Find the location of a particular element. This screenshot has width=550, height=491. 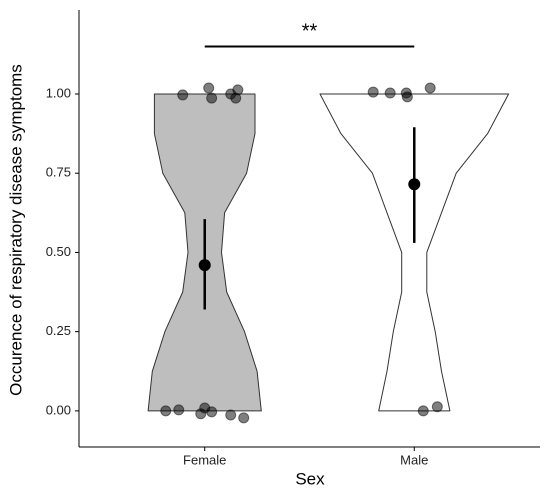

y-tick-label: 0.75 is located at coordinates (58, 172).